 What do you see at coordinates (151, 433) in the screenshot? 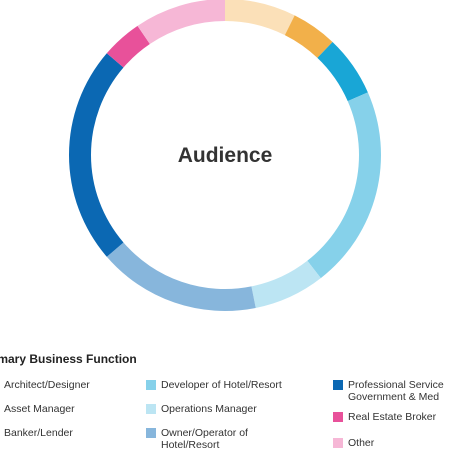
I see `legend-swatch-owner-operator` at bounding box center [151, 433].